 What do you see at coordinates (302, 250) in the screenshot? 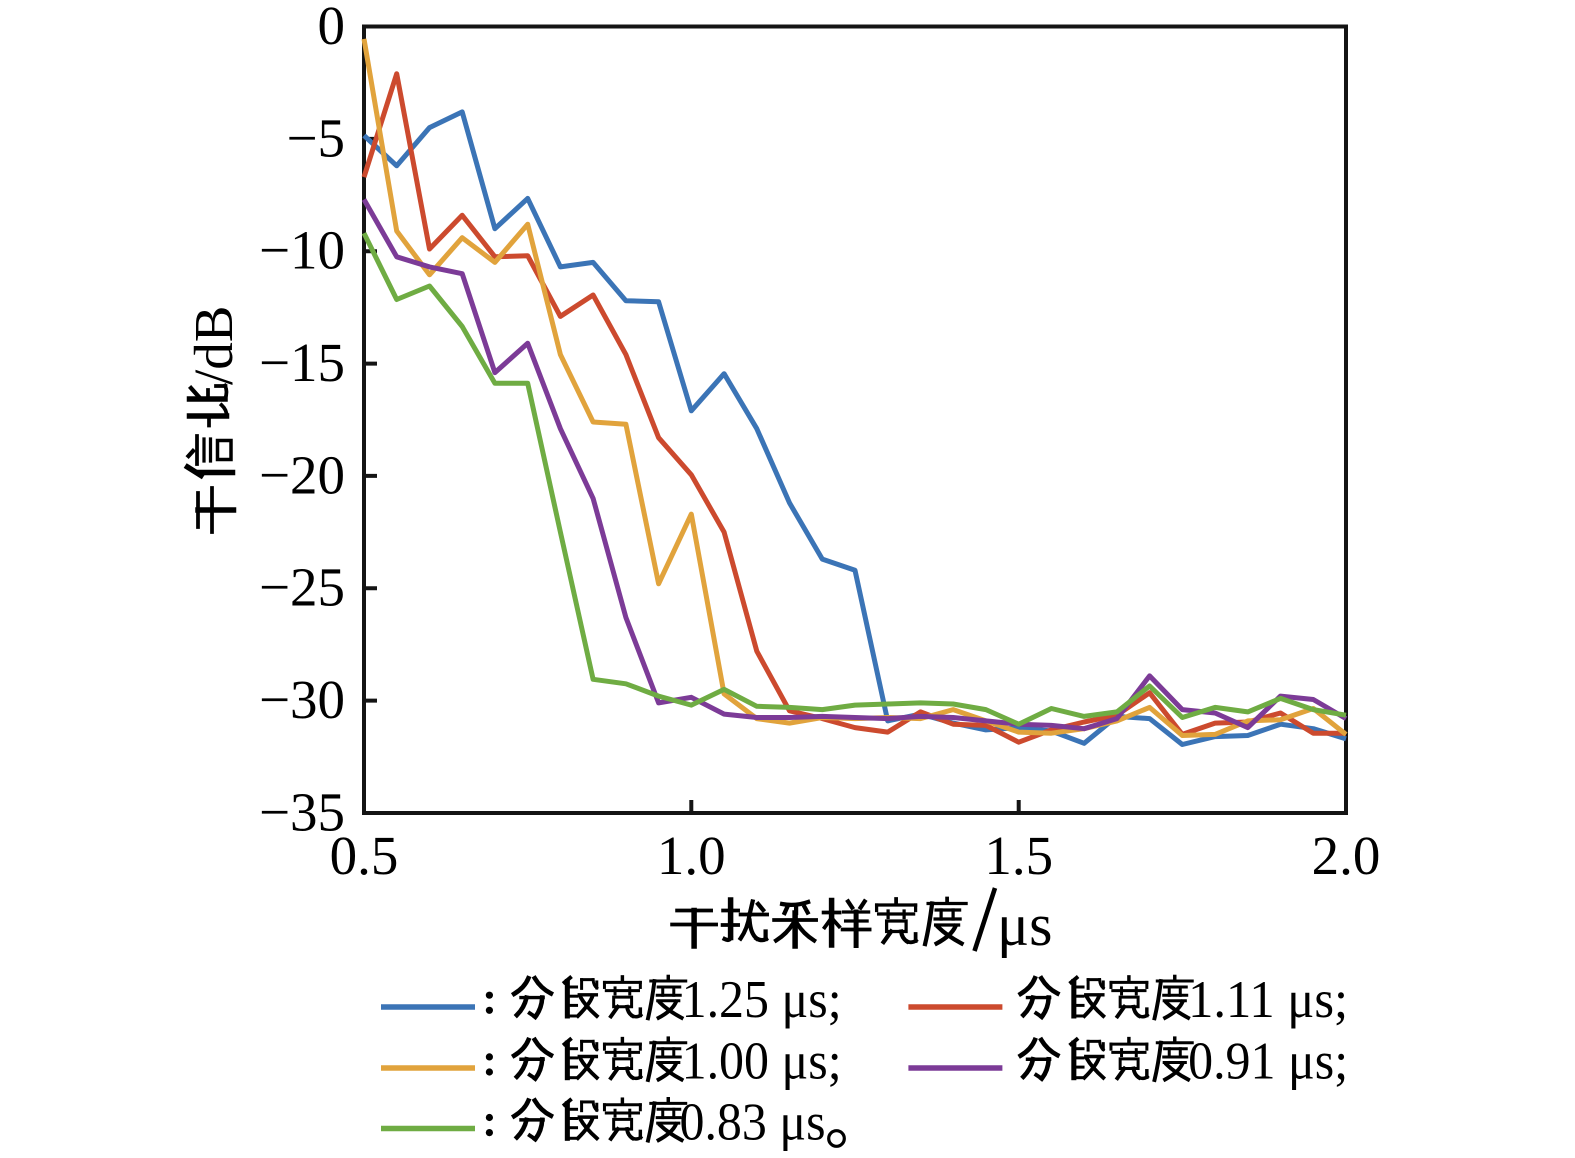
I see `svg-text: −10` at bounding box center [302, 250].